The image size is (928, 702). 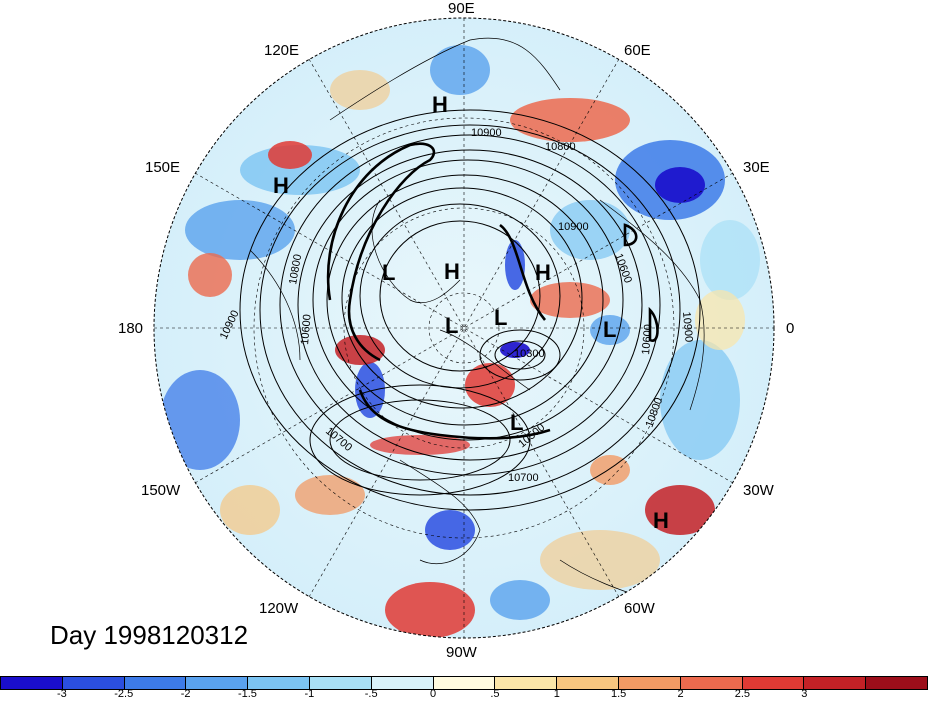 What do you see at coordinates (130, 328) in the screenshot?
I see `lon-label-180: 180` at bounding box center [130, 328].